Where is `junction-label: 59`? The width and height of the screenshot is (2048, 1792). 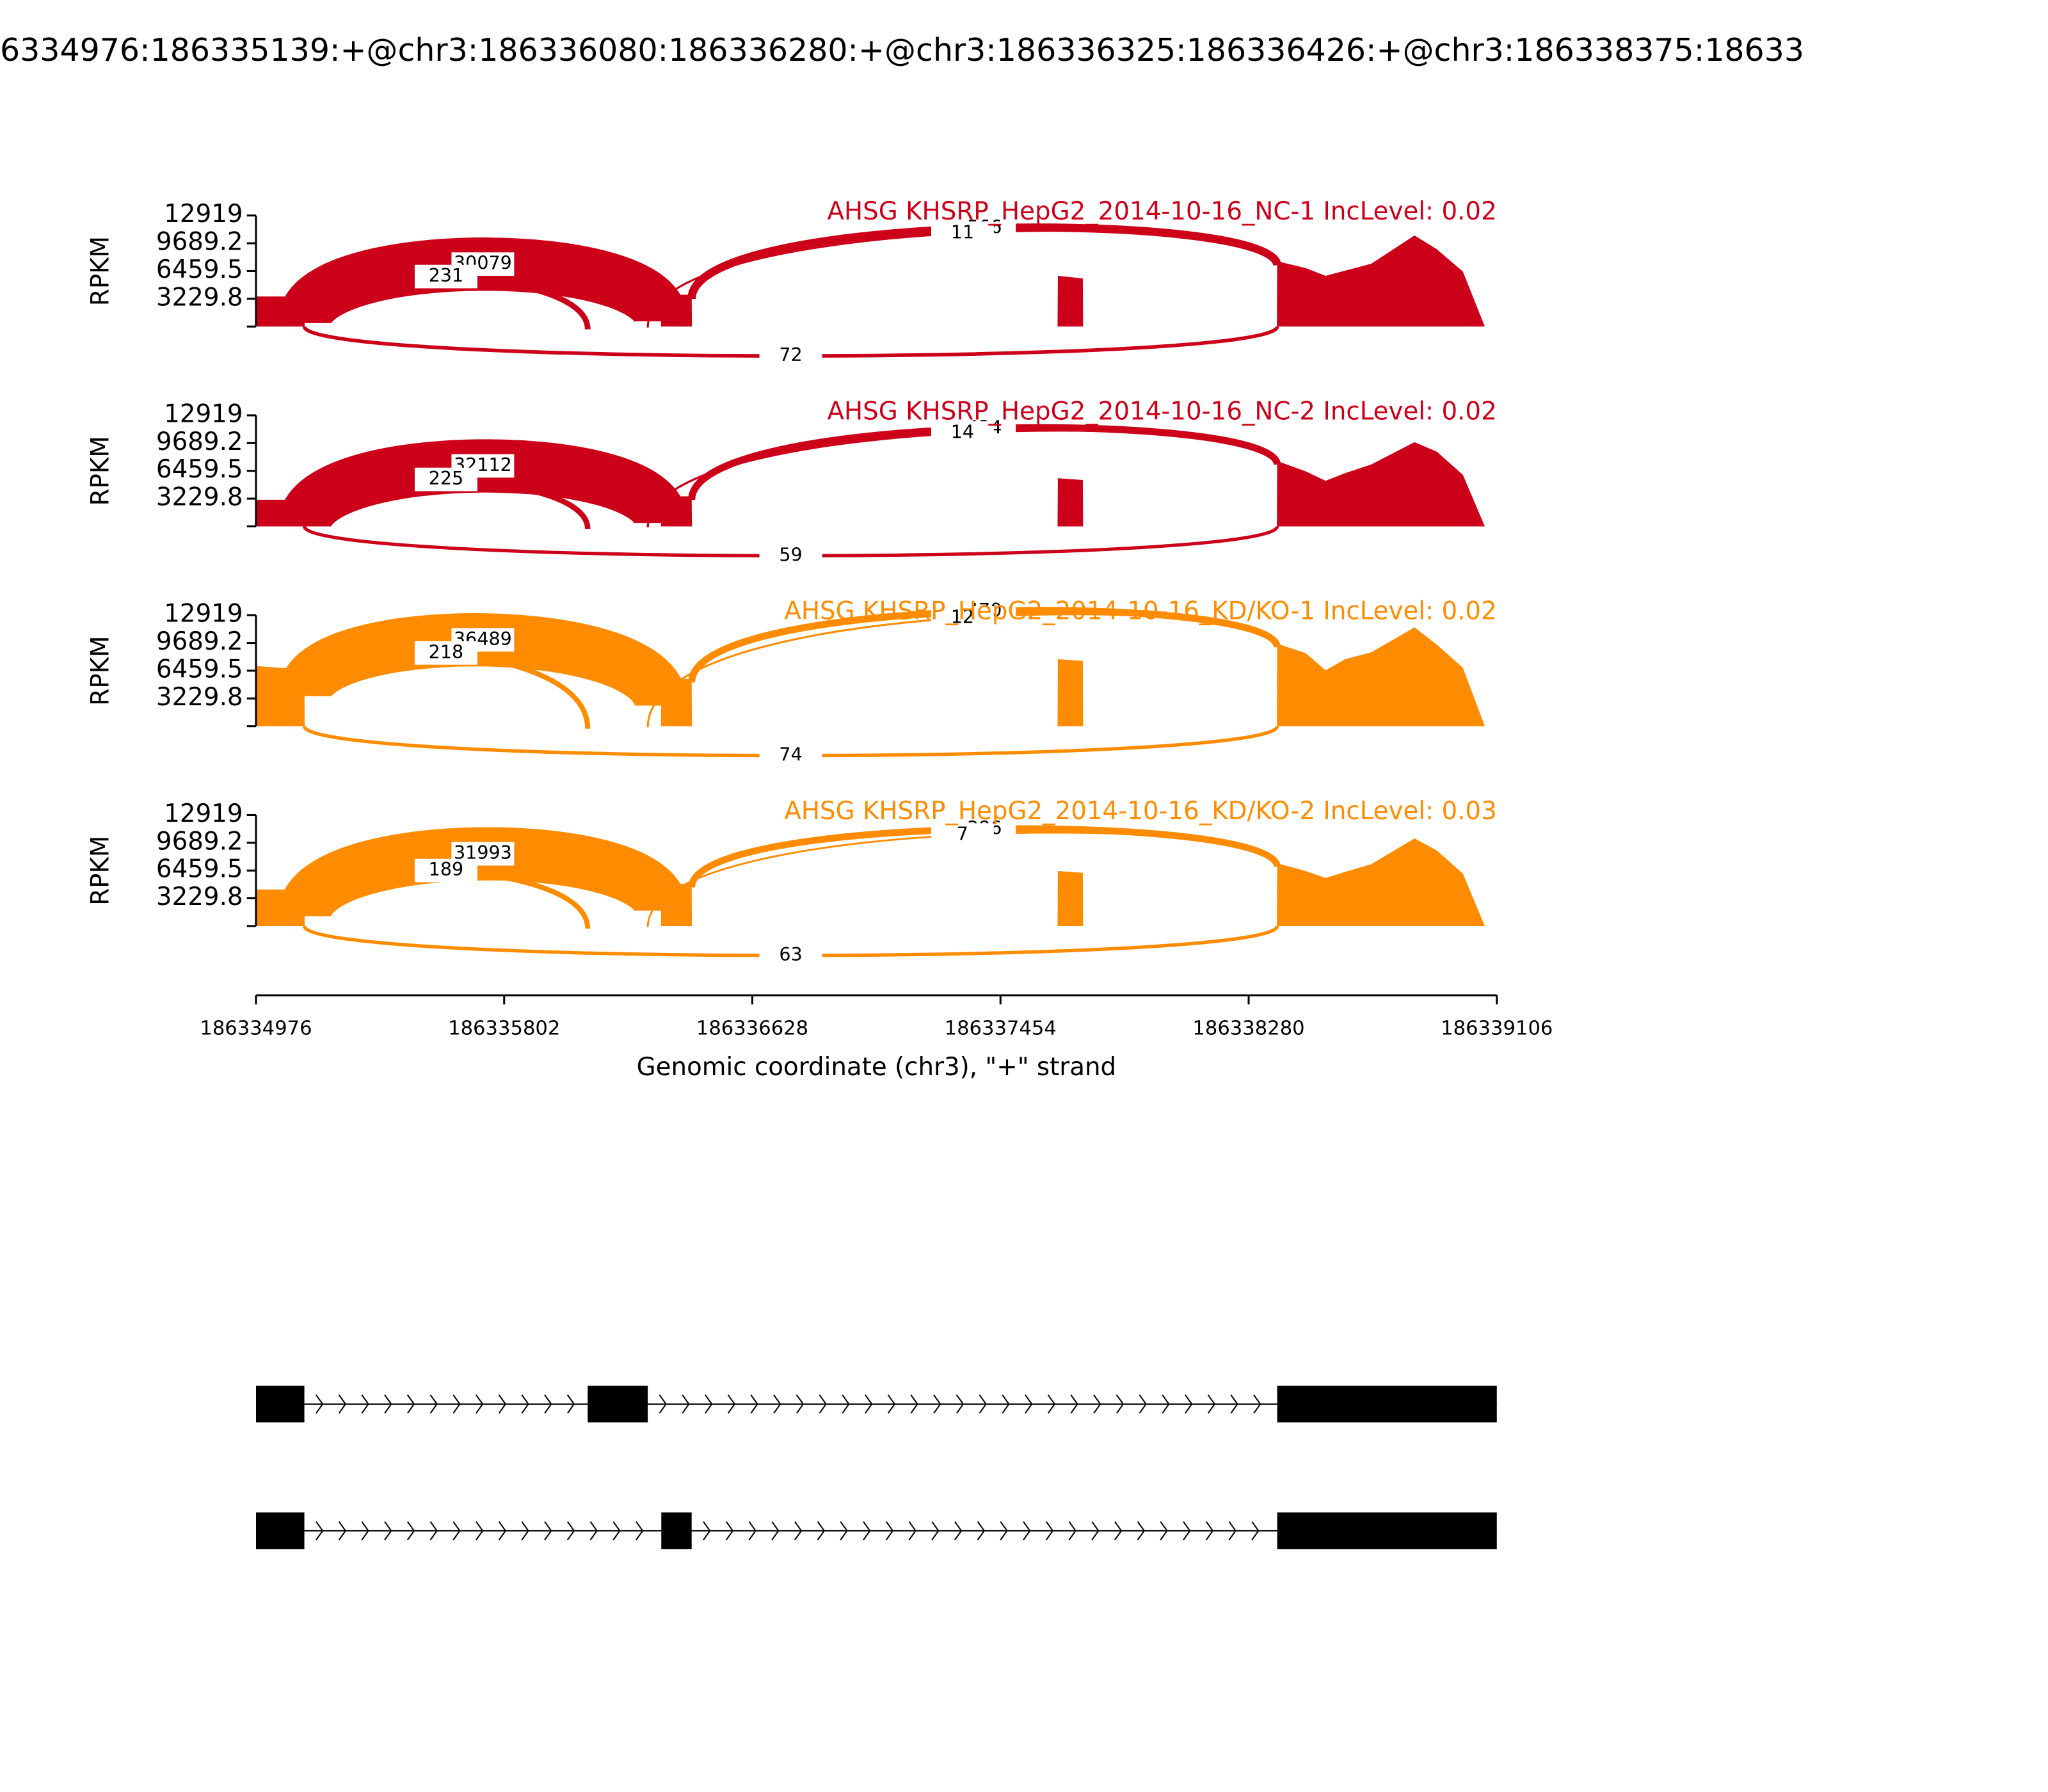 junction-label: 59 is located at coordinates (790, 554).